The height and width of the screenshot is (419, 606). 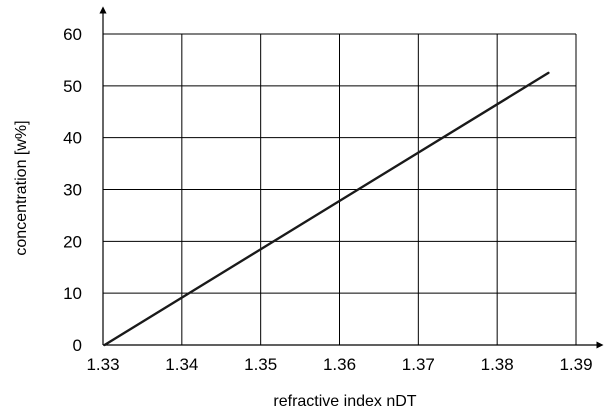 What do you see at coordinates (77, 345) in the screenshot?
I see `y-tick-label: 0` at bounding box center [77, 345].